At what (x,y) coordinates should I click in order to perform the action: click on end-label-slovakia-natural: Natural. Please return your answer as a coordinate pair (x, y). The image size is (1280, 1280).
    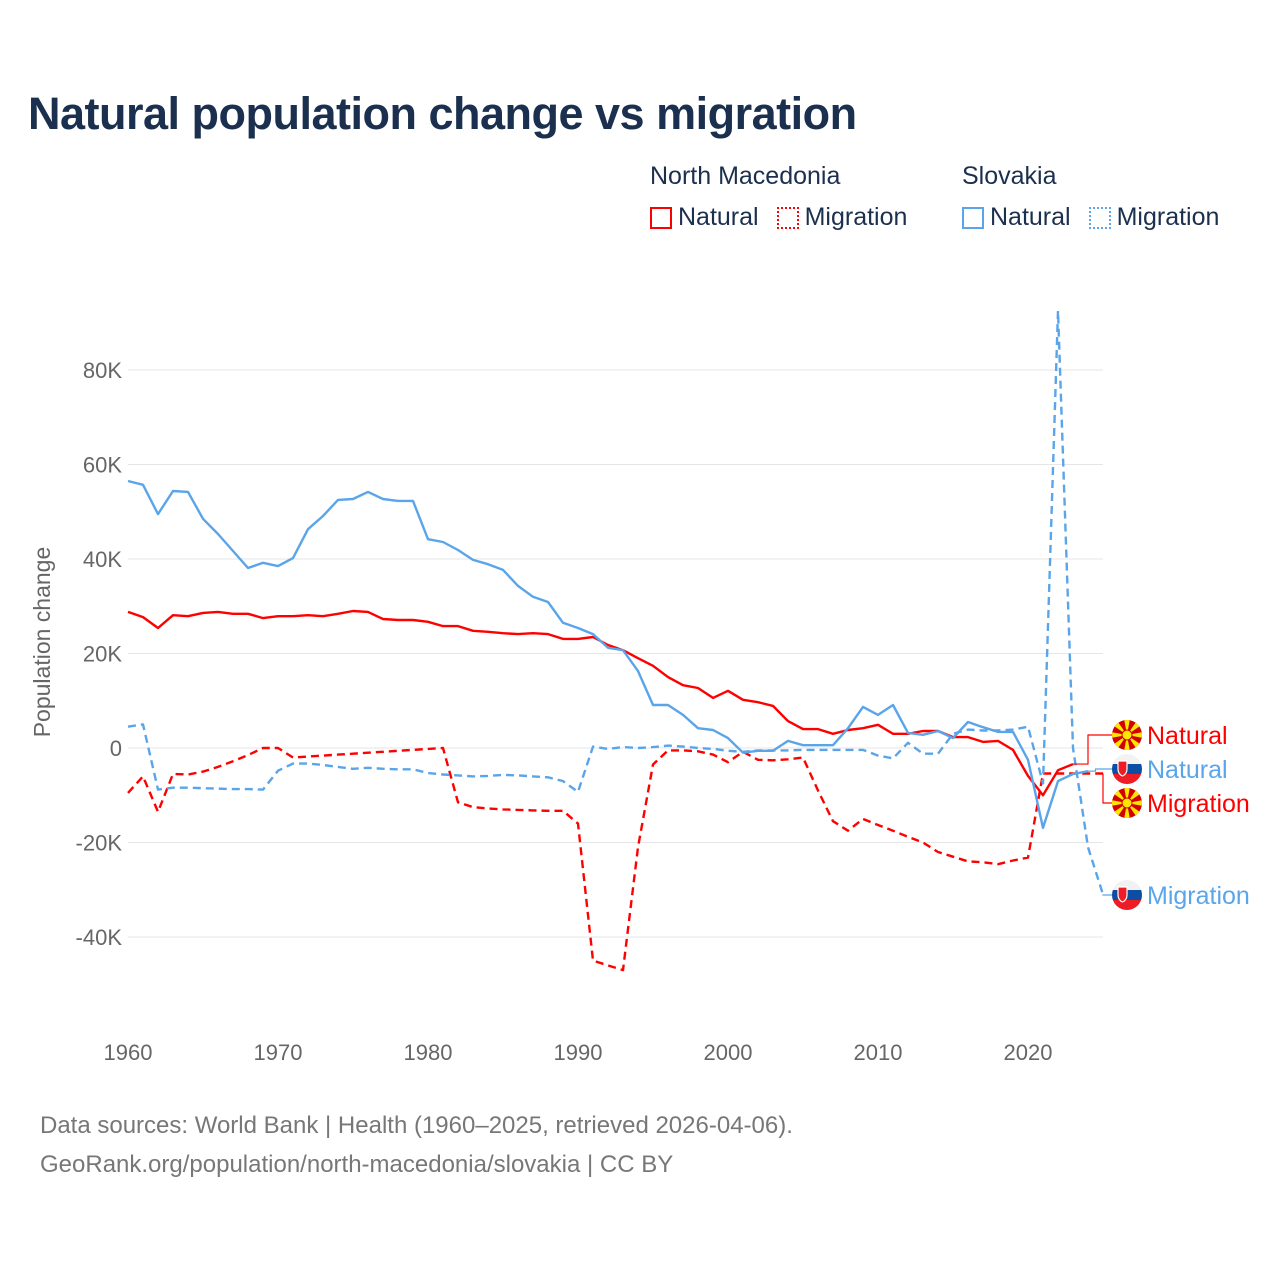
    Looking at the image, I should click on (1158, 769).